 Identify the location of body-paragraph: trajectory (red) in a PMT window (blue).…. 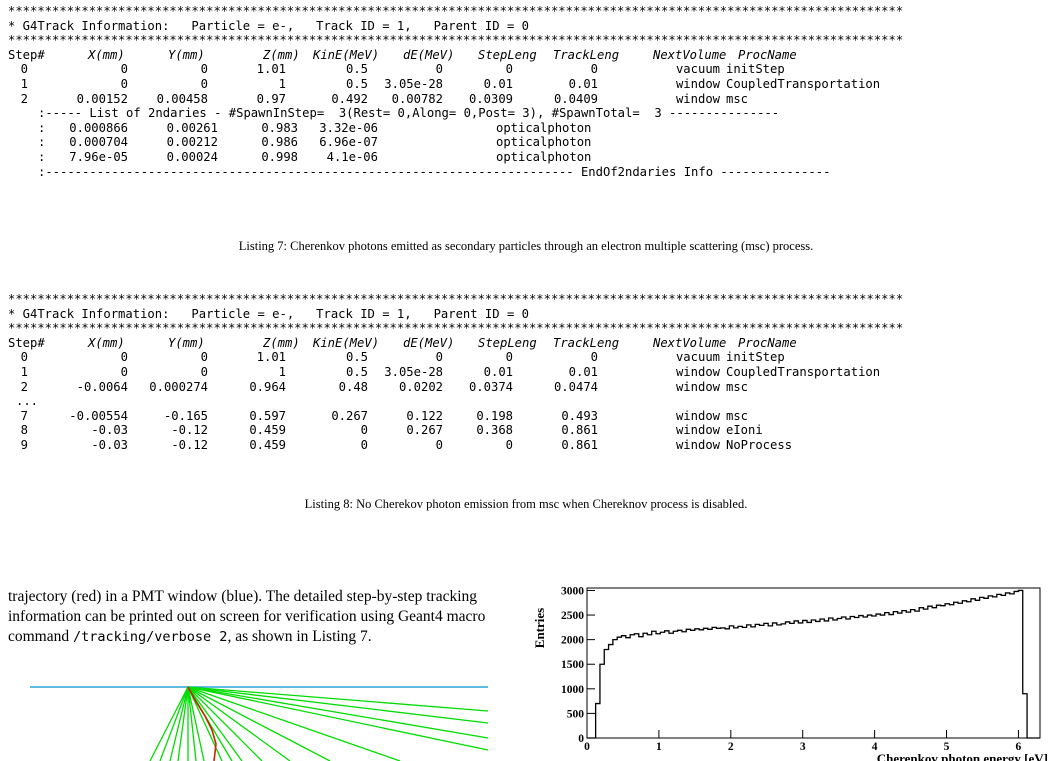
(264, 617).